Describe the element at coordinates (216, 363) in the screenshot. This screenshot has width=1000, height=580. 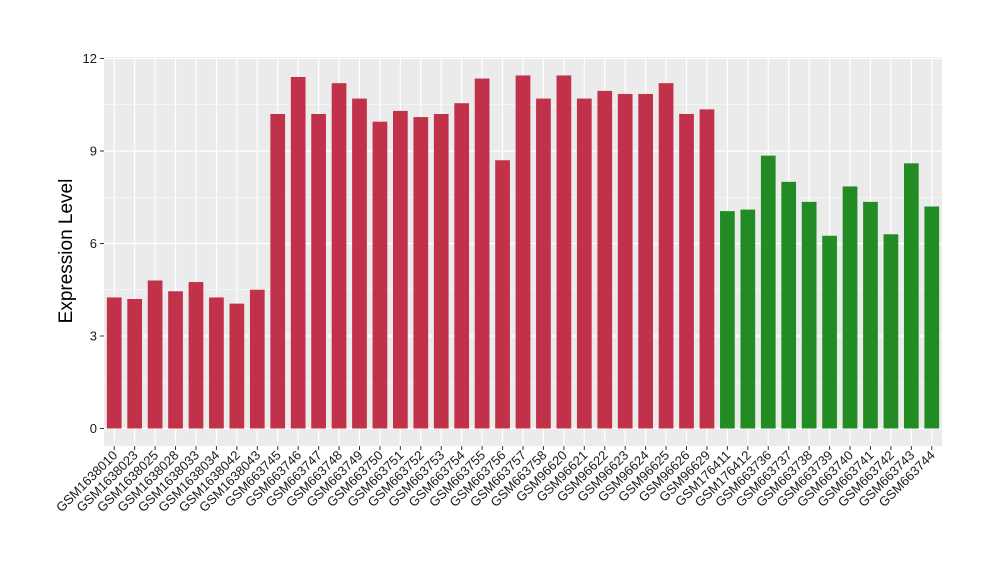
I see `bar-GSM1638034` at that location.